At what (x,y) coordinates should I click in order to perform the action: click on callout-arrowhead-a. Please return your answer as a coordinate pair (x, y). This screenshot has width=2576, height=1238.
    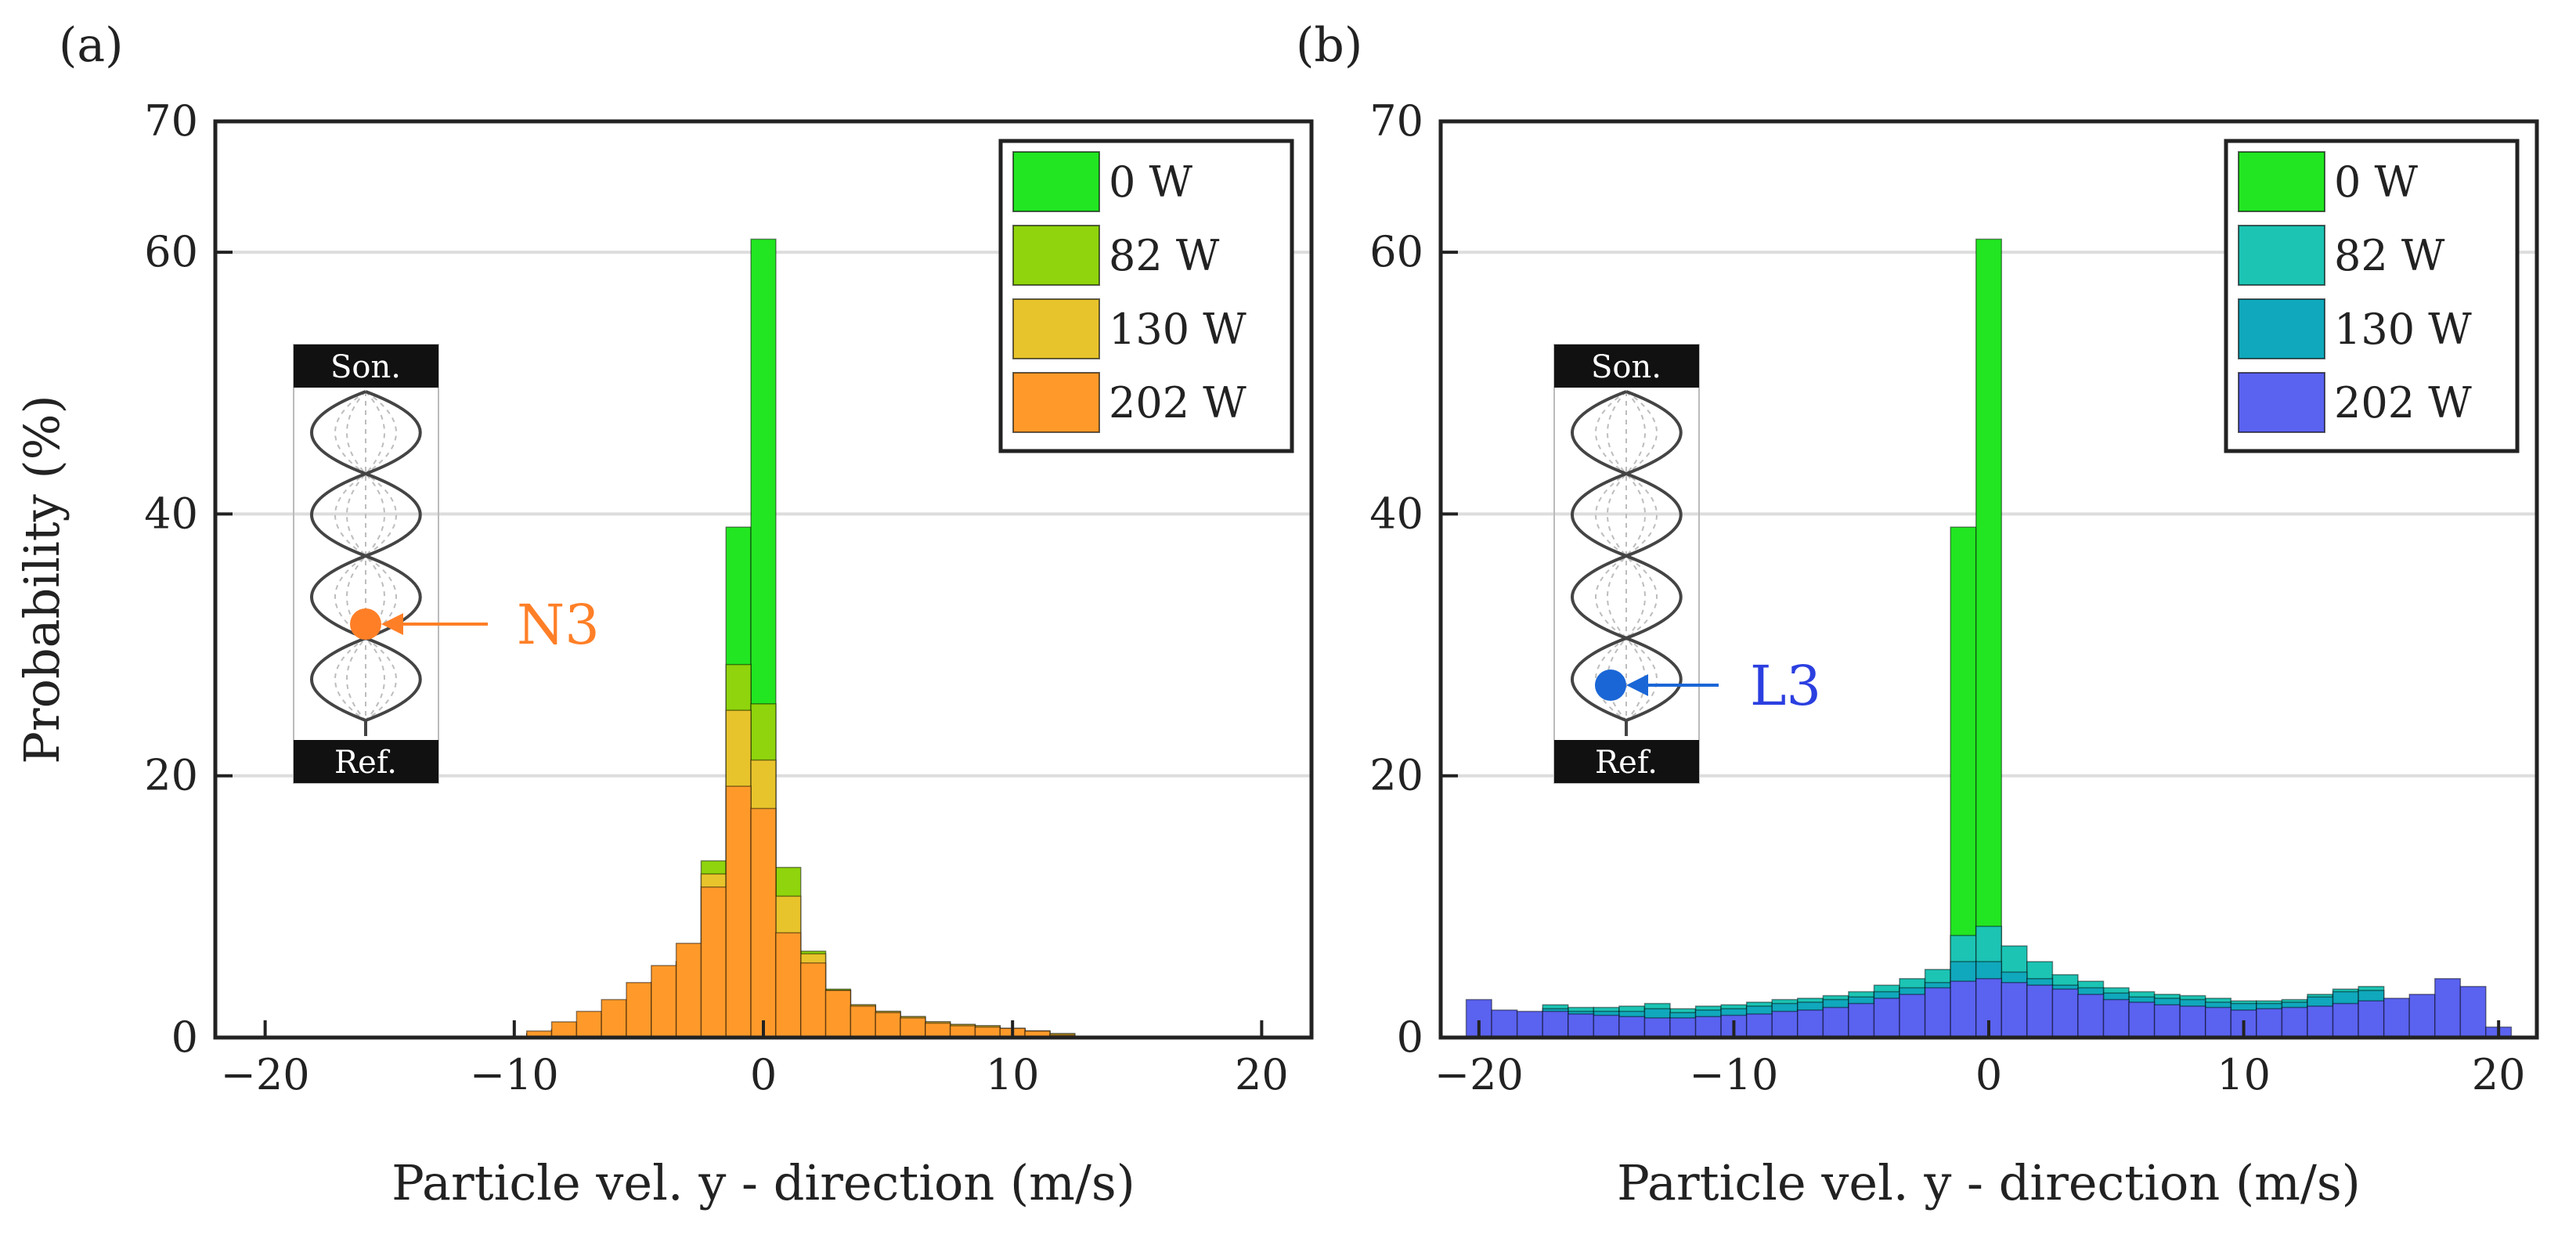
    Looking at the image, I should click on (392, 624).